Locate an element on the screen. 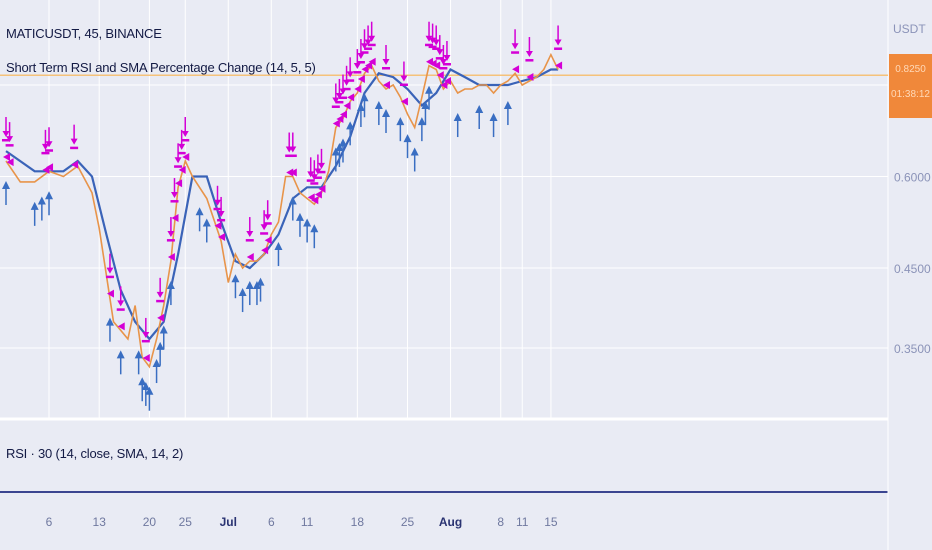  time-tick-label: 8 is located at coordinates (500, 522).